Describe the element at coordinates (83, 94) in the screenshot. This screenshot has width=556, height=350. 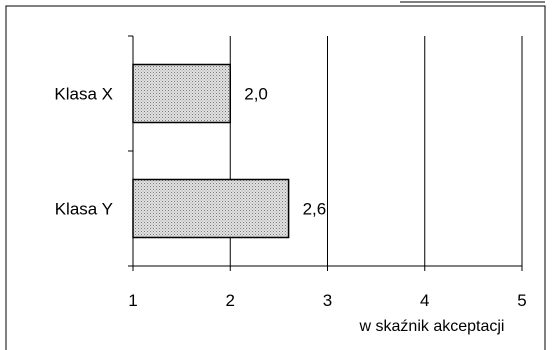
I see `category-label: Klasa X` at that location.